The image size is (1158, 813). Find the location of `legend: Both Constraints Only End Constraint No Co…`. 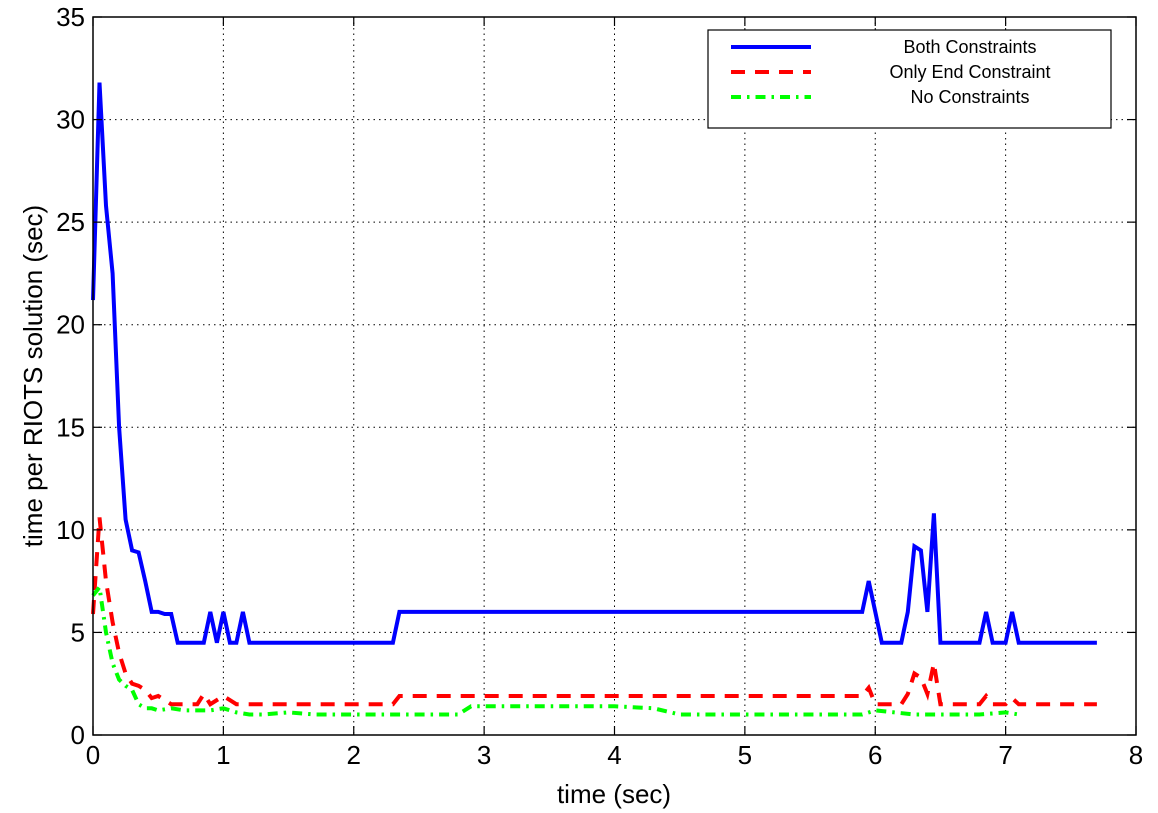

legend: Both Constraints Only End Constraint No Co… is located at coordinates (909, 79).